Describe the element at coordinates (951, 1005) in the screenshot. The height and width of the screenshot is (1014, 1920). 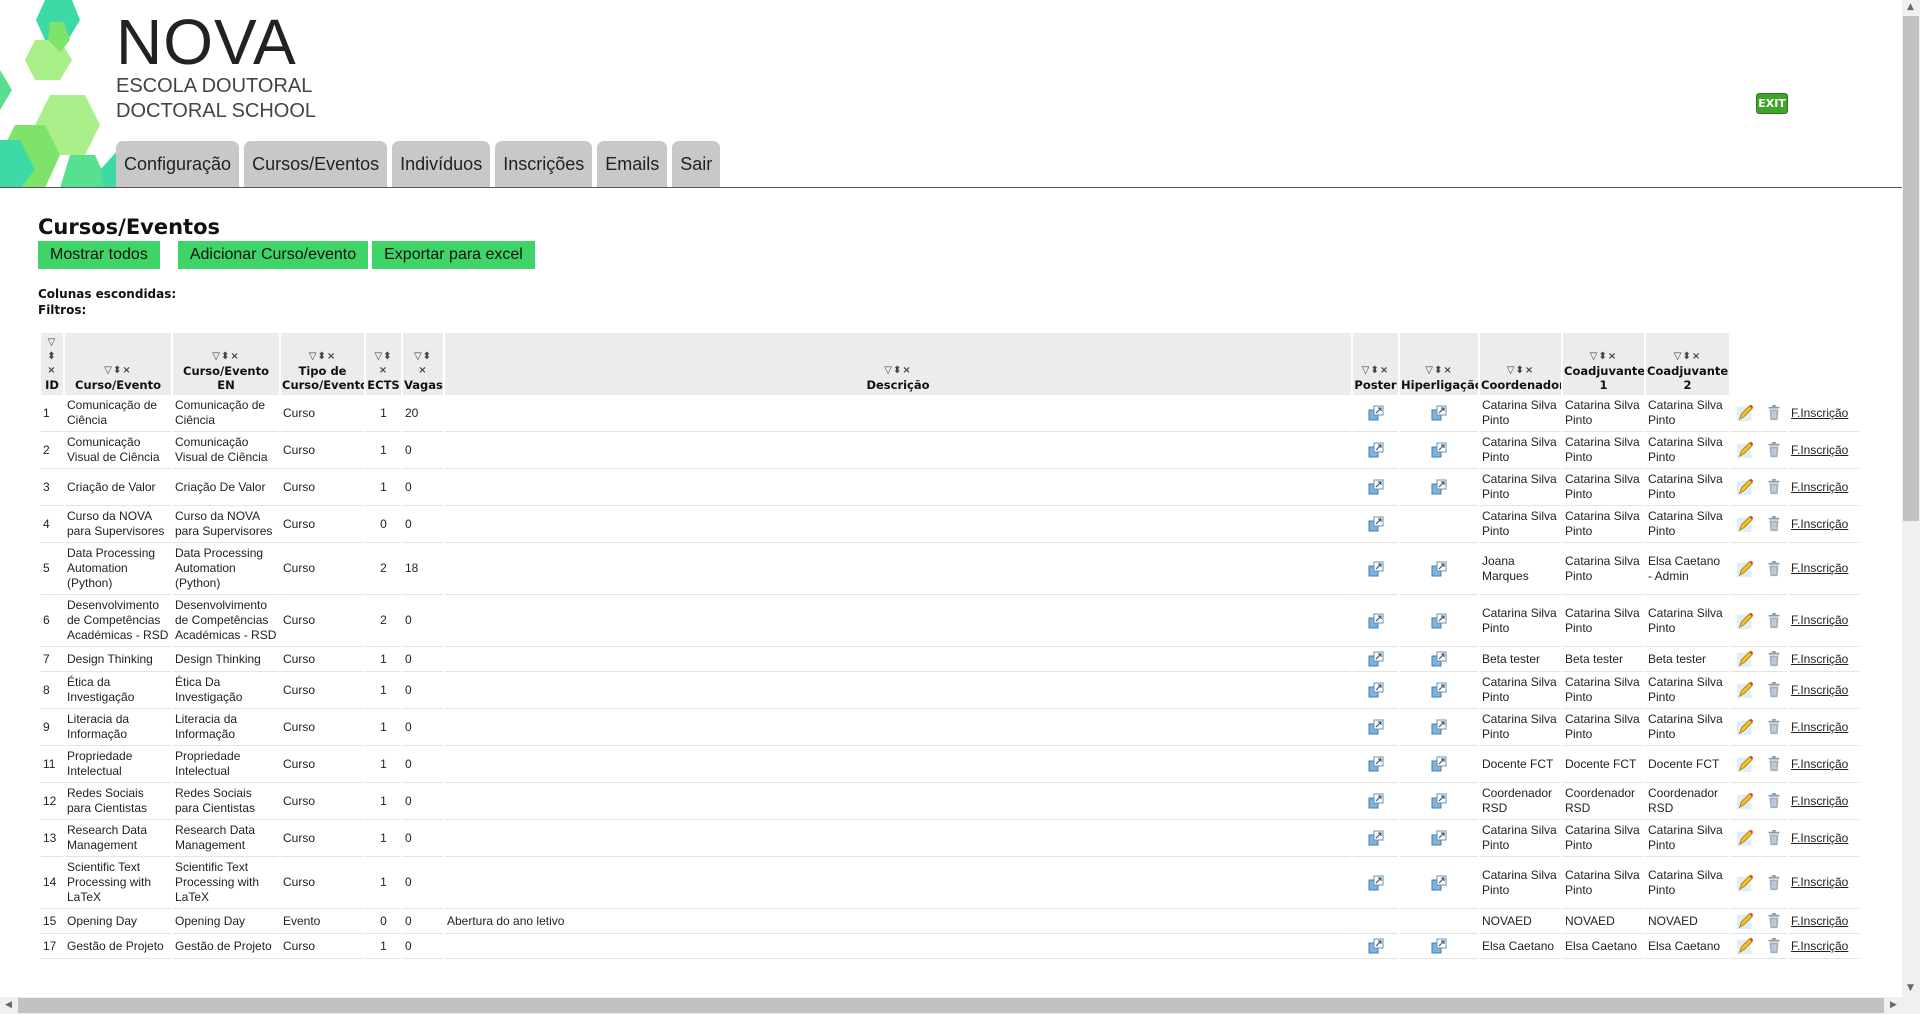
I see `horizontal-scroll-thumb` at that location.